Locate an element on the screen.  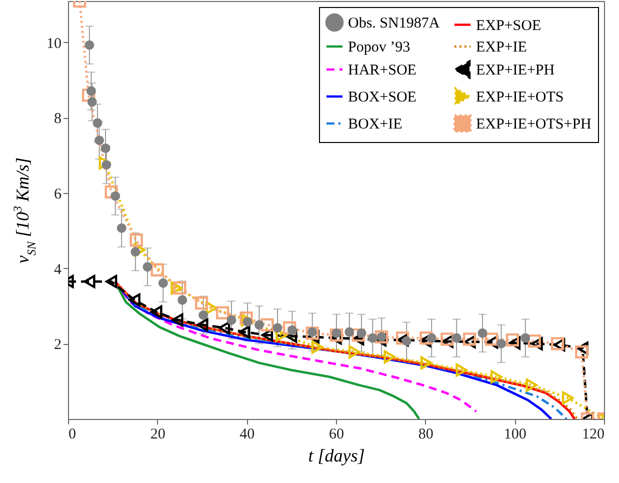
legend-label: BOX+IE is located at coordinates (375, 124).